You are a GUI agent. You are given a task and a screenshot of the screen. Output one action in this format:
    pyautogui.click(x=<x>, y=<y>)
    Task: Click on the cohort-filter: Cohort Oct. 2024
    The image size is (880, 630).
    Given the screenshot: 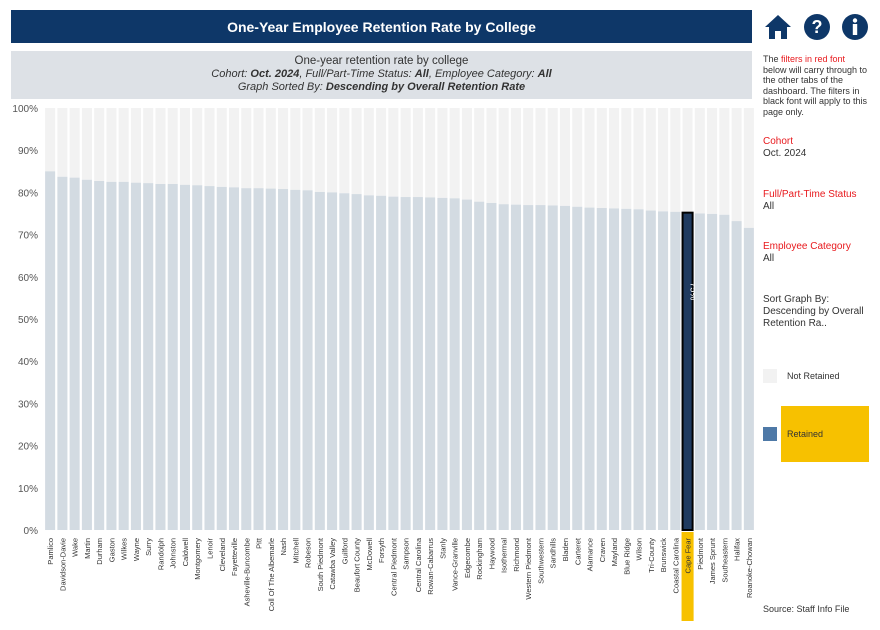 What is the action you would take?
    pyautogui.click(x=819, y=147)
    